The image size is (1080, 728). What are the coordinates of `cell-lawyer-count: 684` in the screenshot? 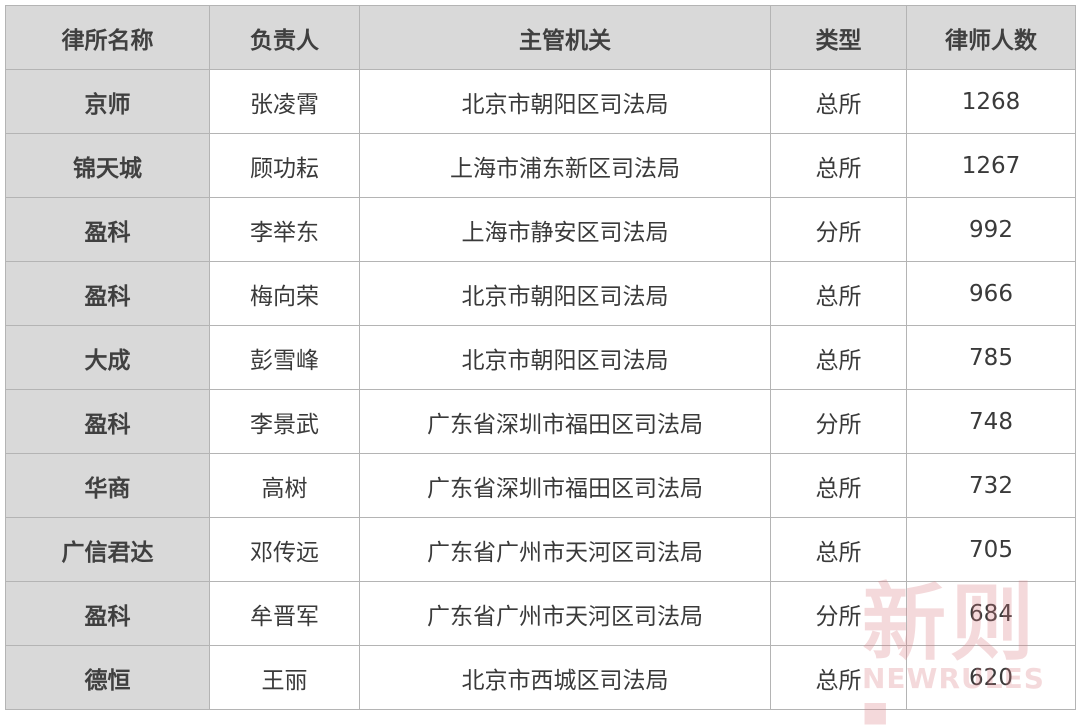 It's located at (991, 613).